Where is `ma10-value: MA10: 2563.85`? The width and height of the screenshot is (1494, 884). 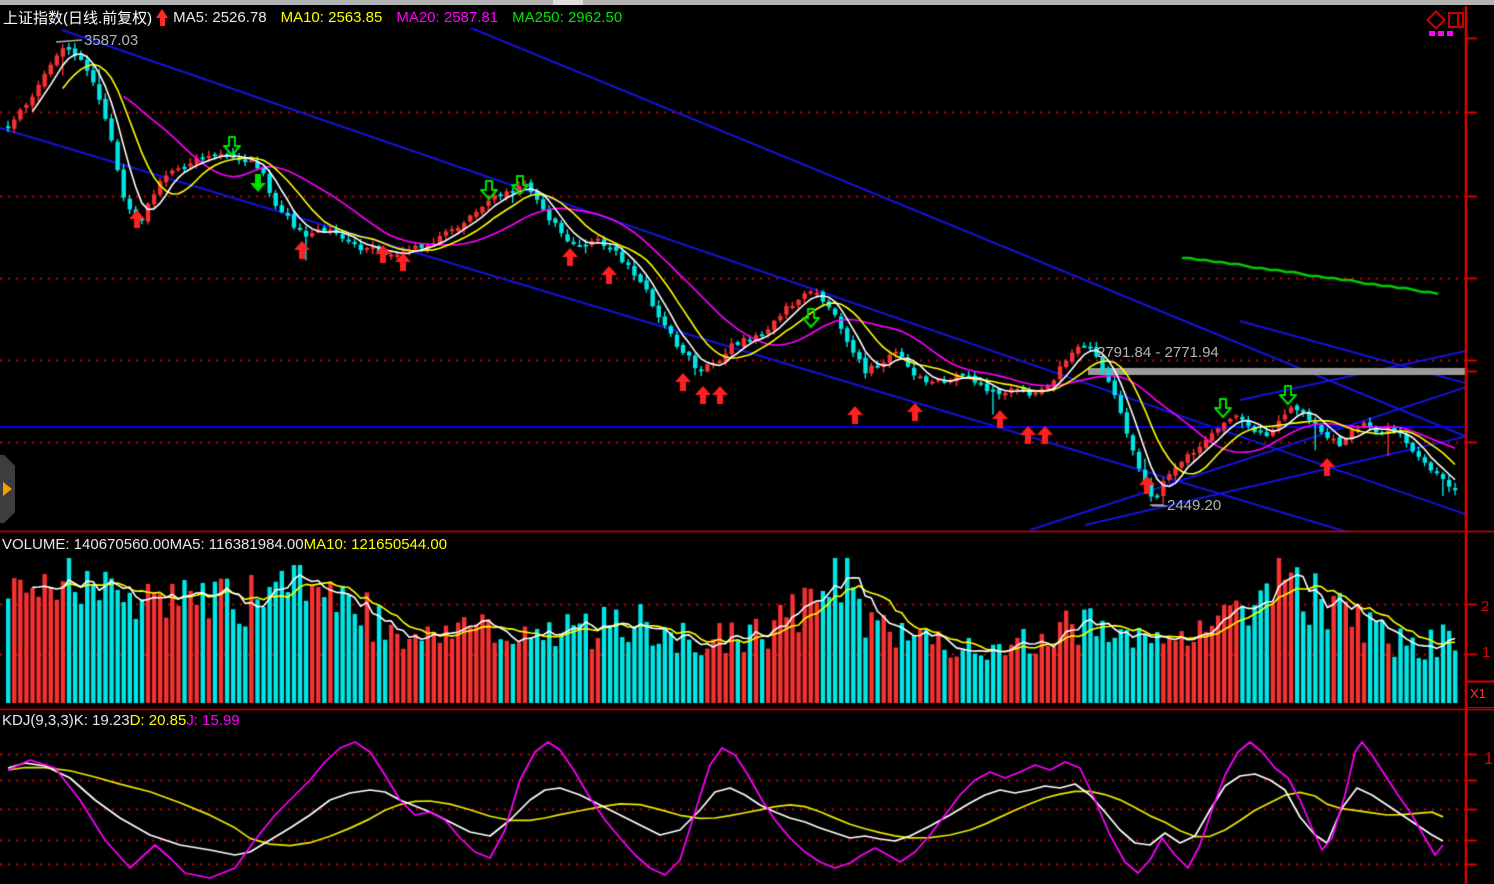 ma10-value: MA10: 2563.85 is located at coordinates (331, 17).